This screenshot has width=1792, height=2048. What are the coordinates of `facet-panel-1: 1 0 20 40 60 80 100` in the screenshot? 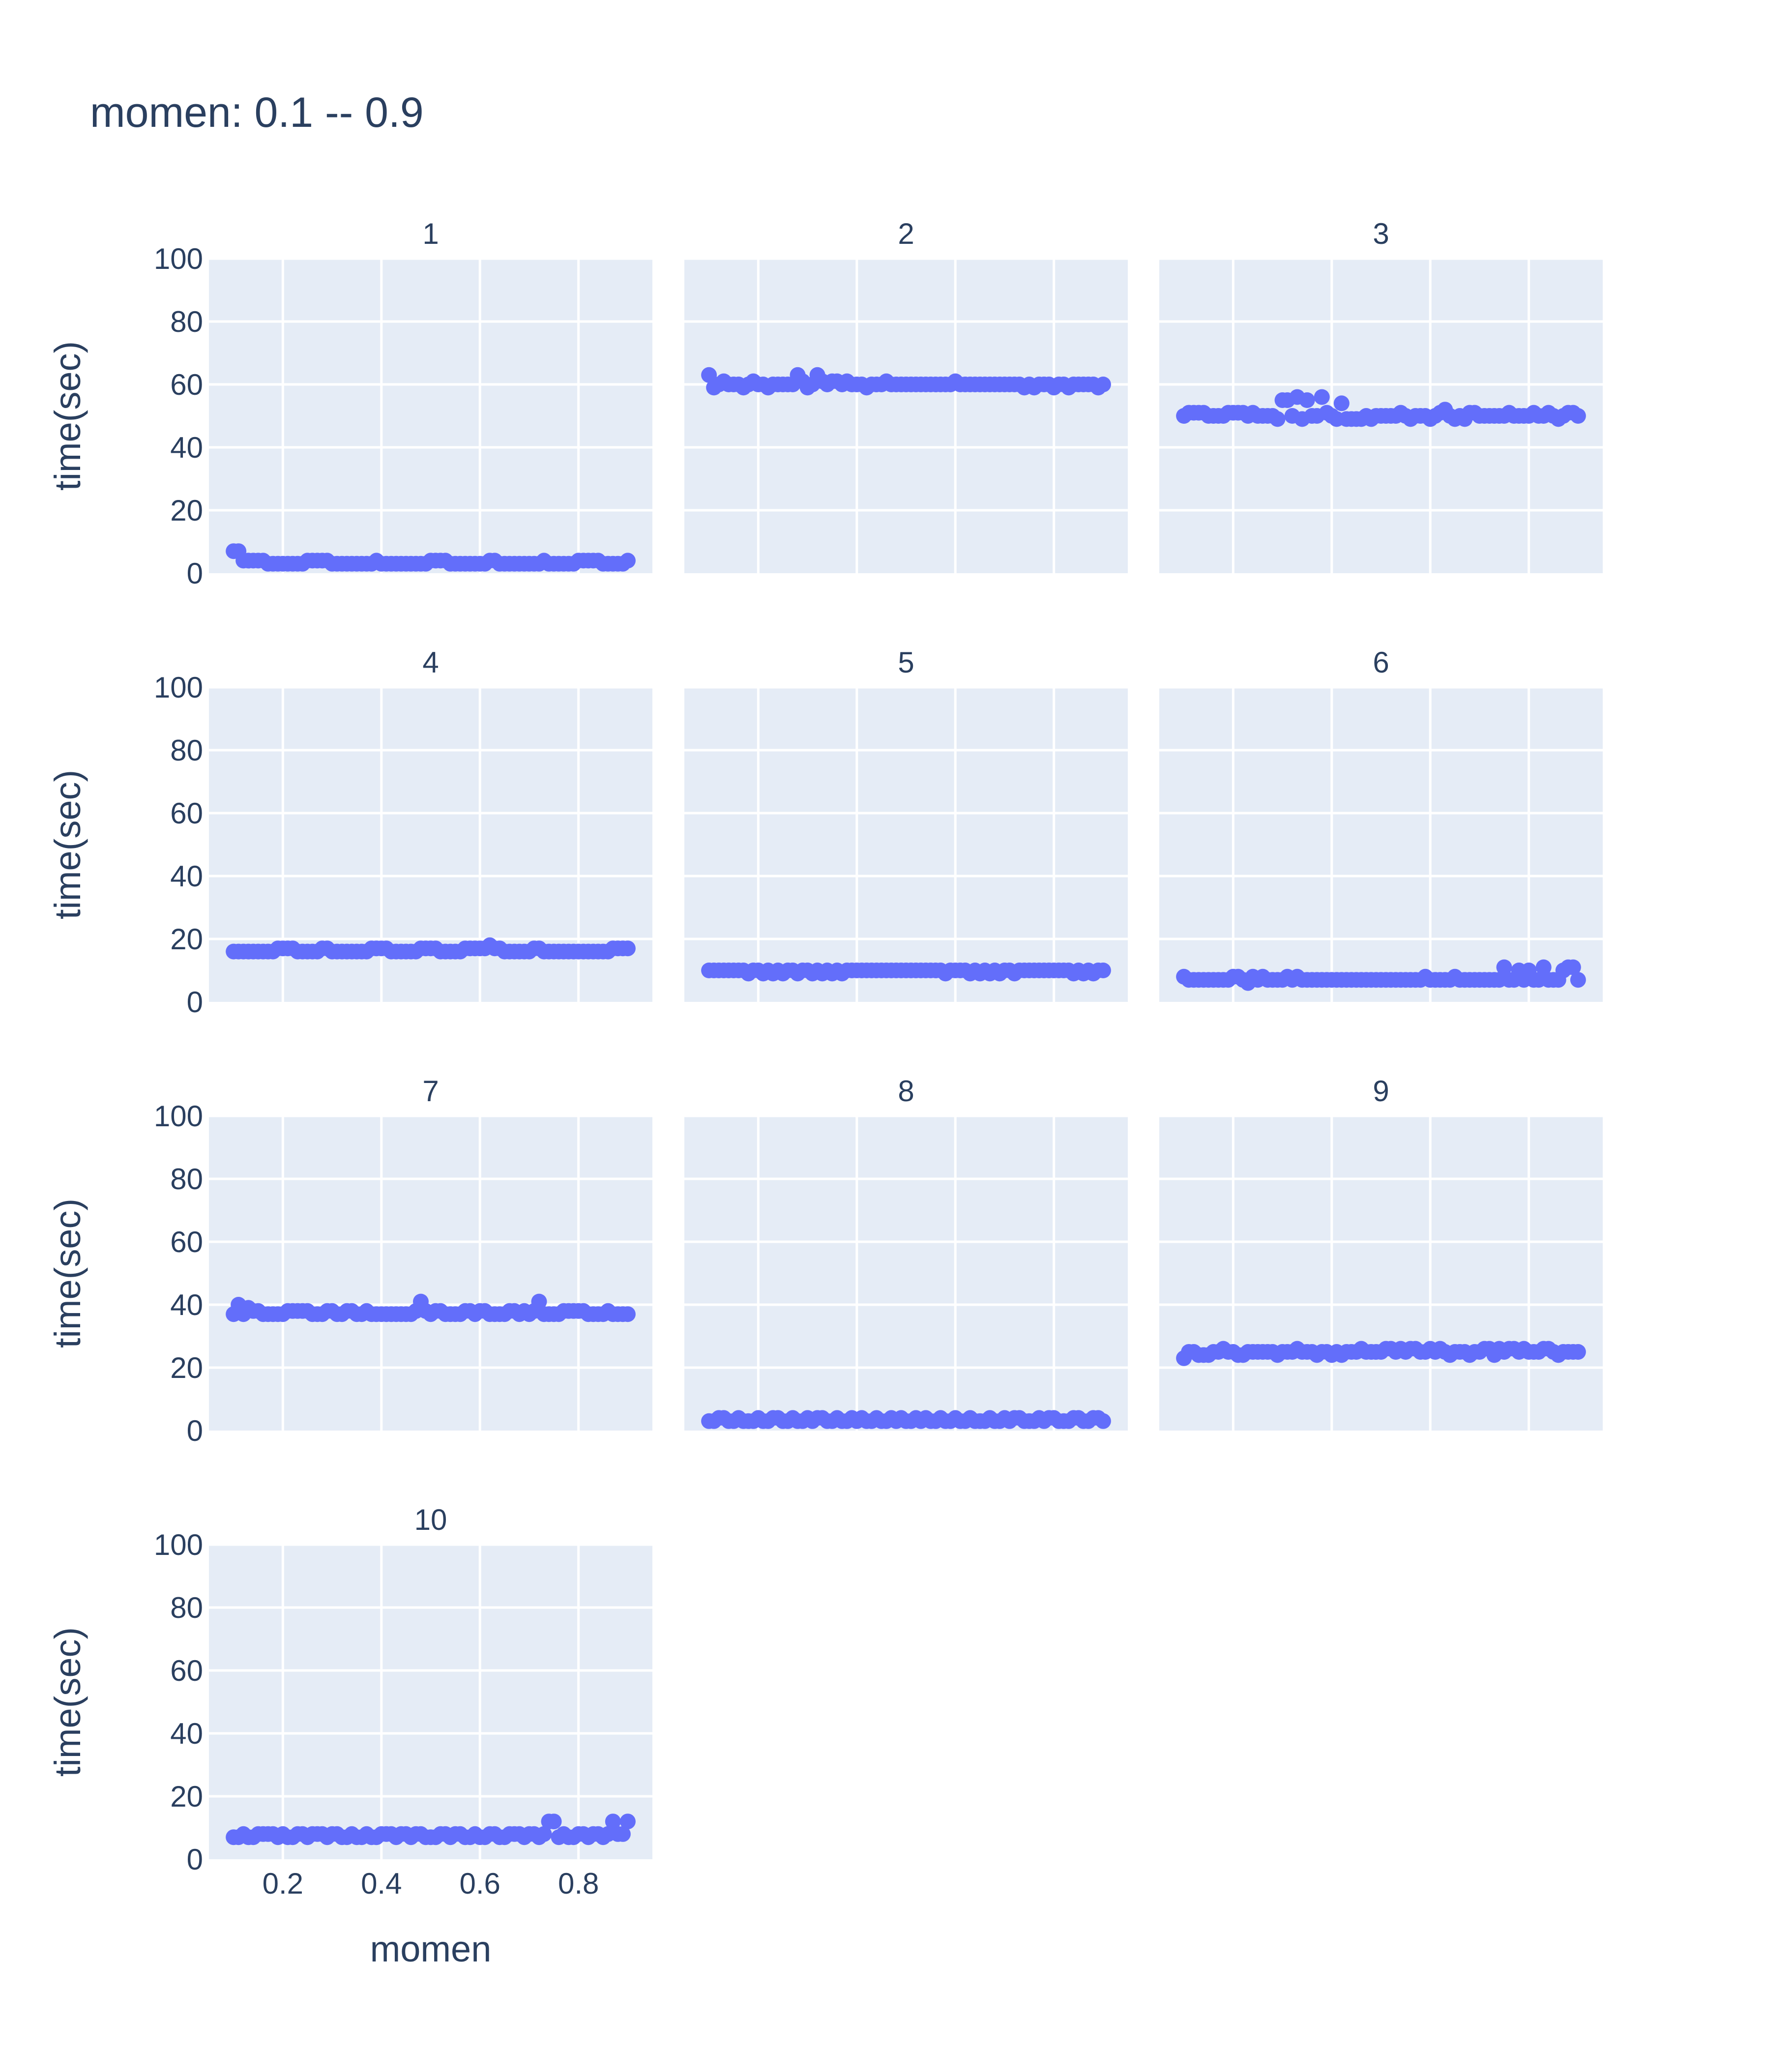 It's located at (403, 403).